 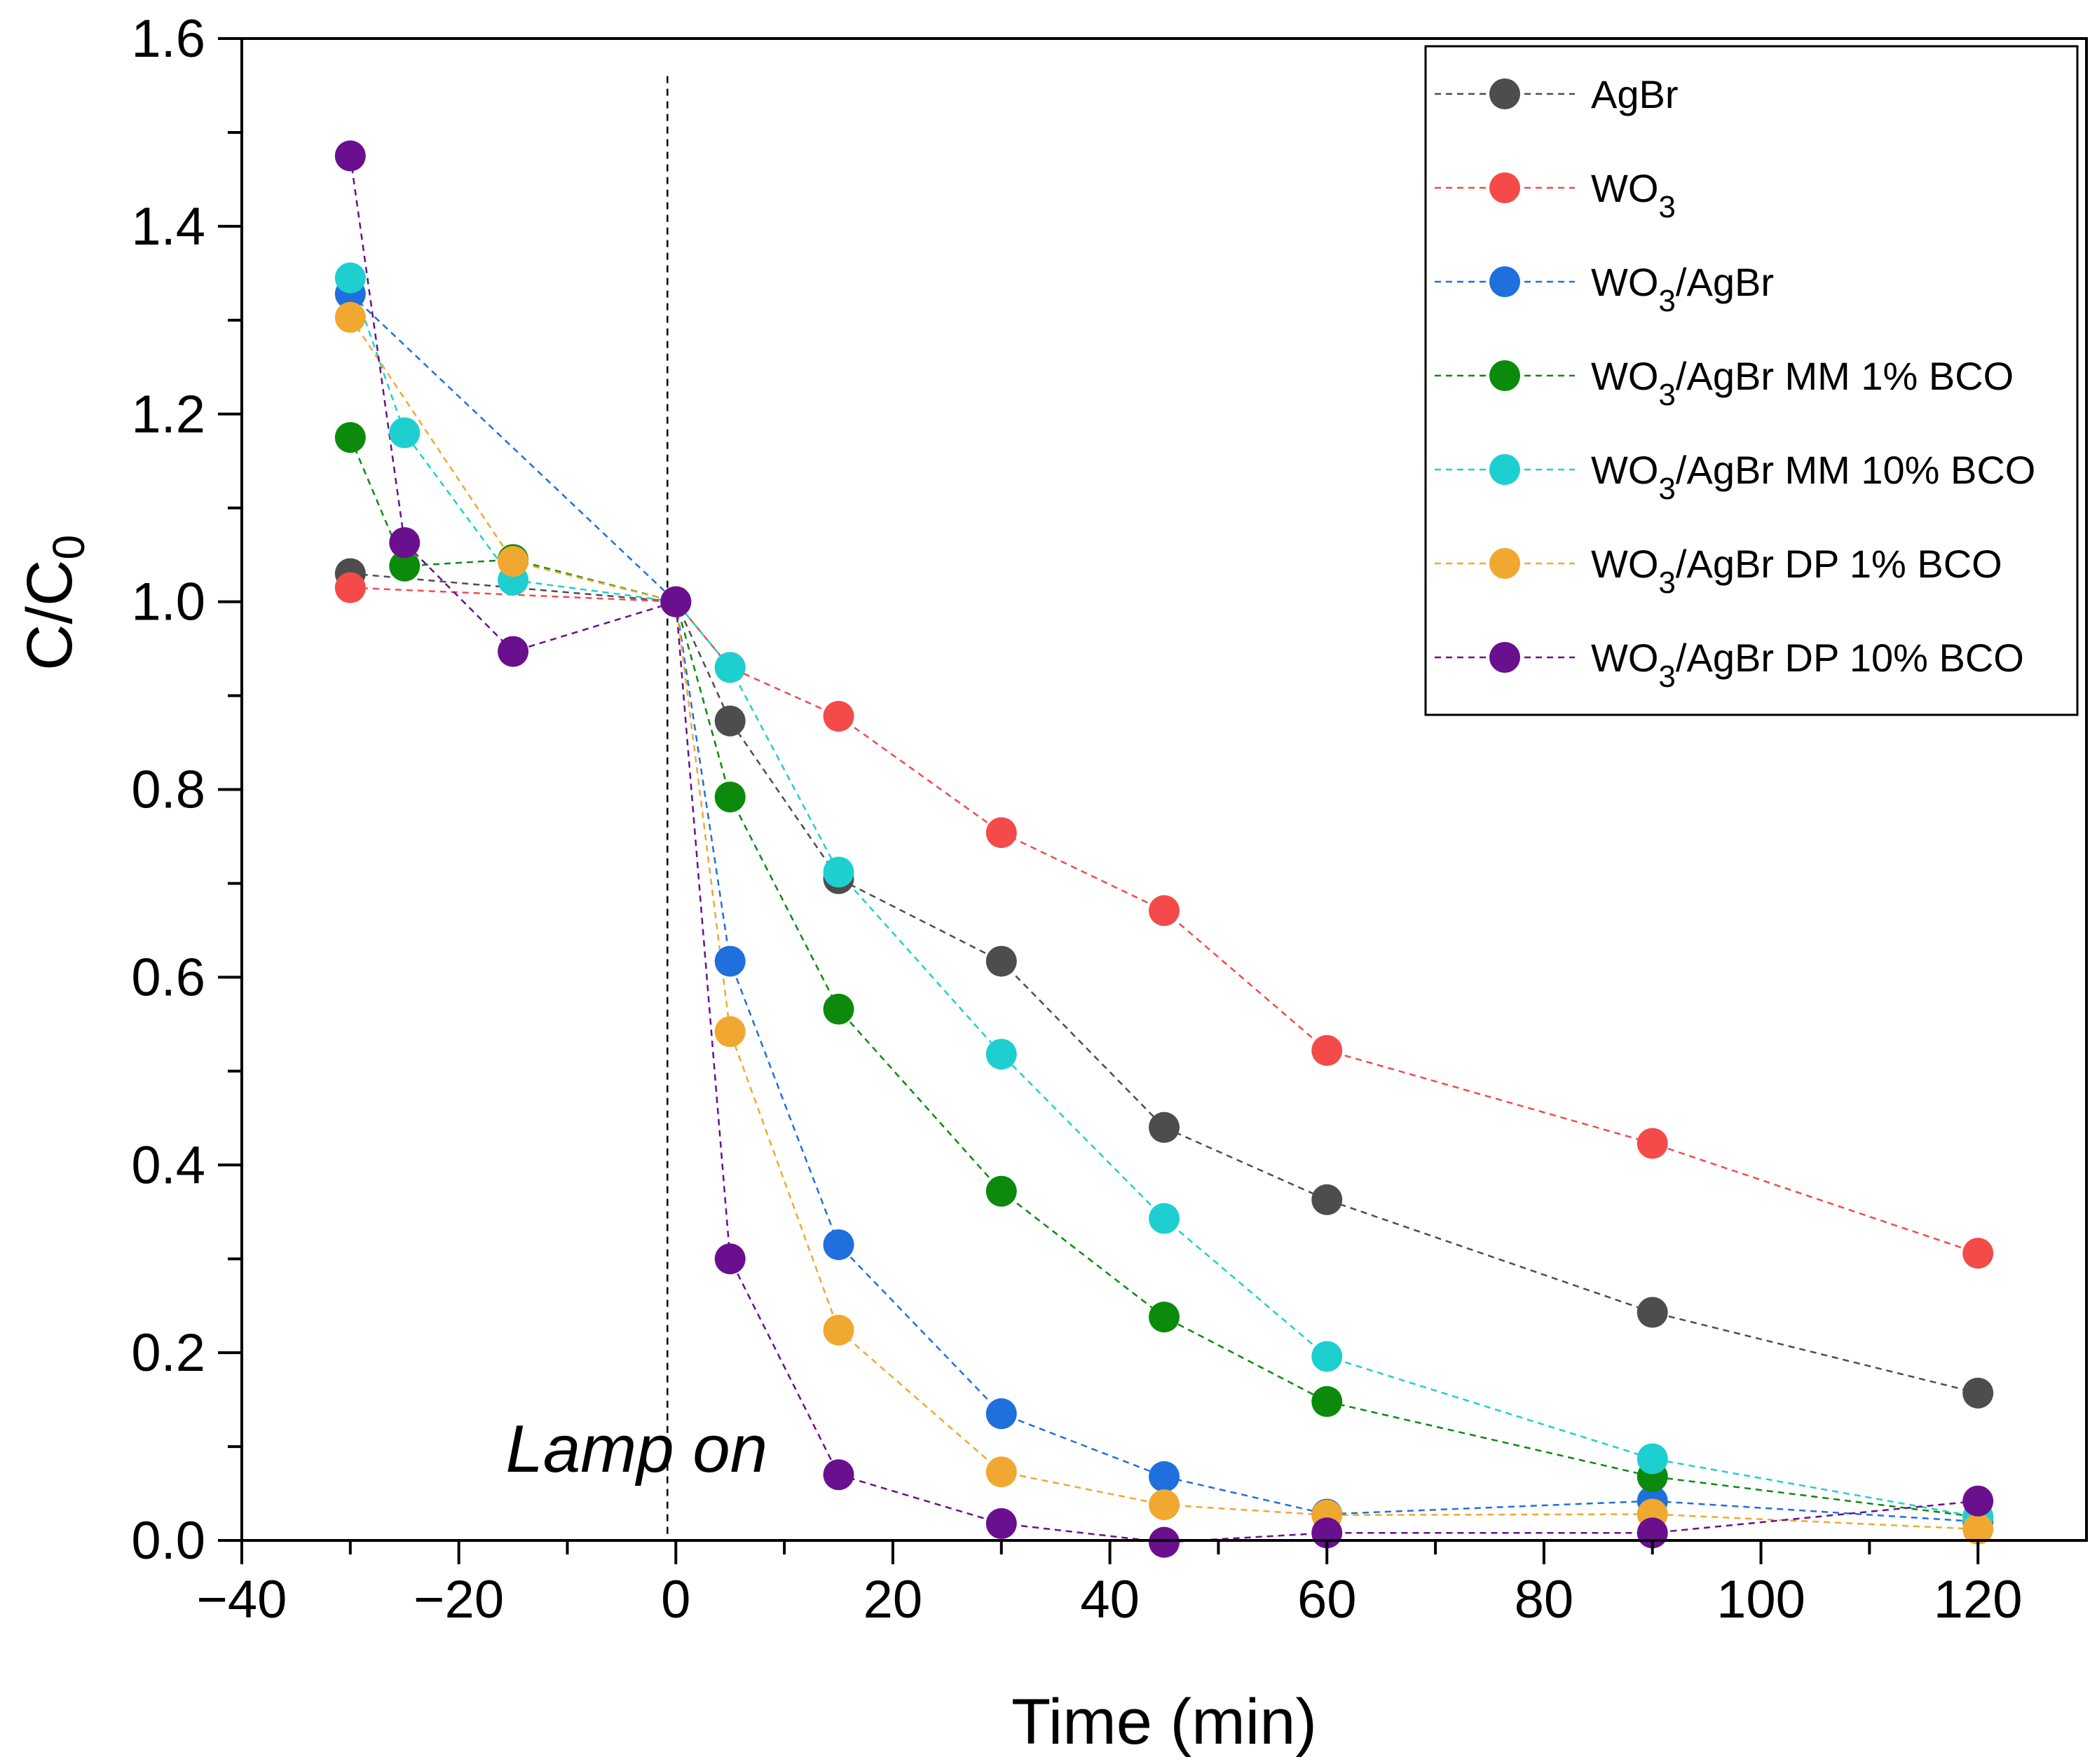 What do you see at coordinates (168, 977) in the screenshot?
I see `y-tick-label: 0.6` at bounding box center [168, 977].